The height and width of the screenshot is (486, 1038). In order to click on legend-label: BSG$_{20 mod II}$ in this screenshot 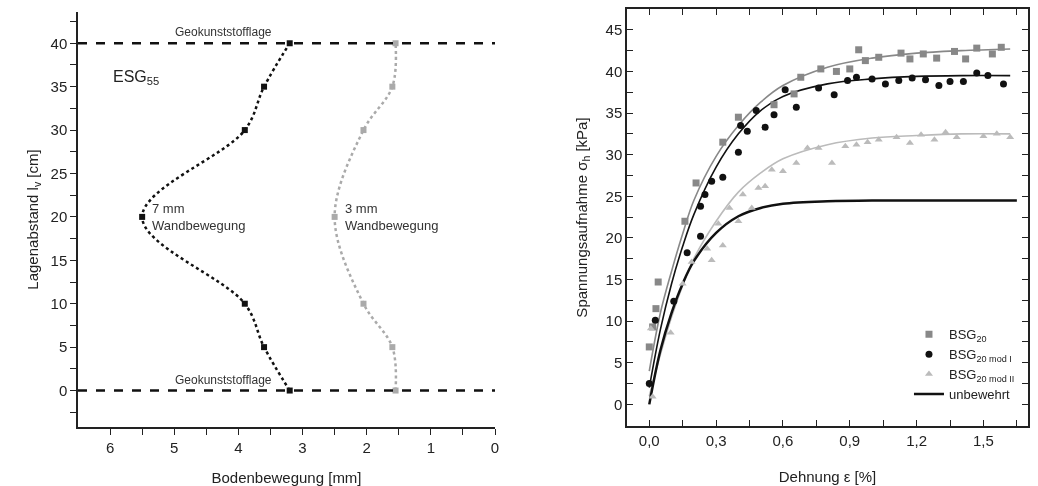, I will do `click(981, 375)`.